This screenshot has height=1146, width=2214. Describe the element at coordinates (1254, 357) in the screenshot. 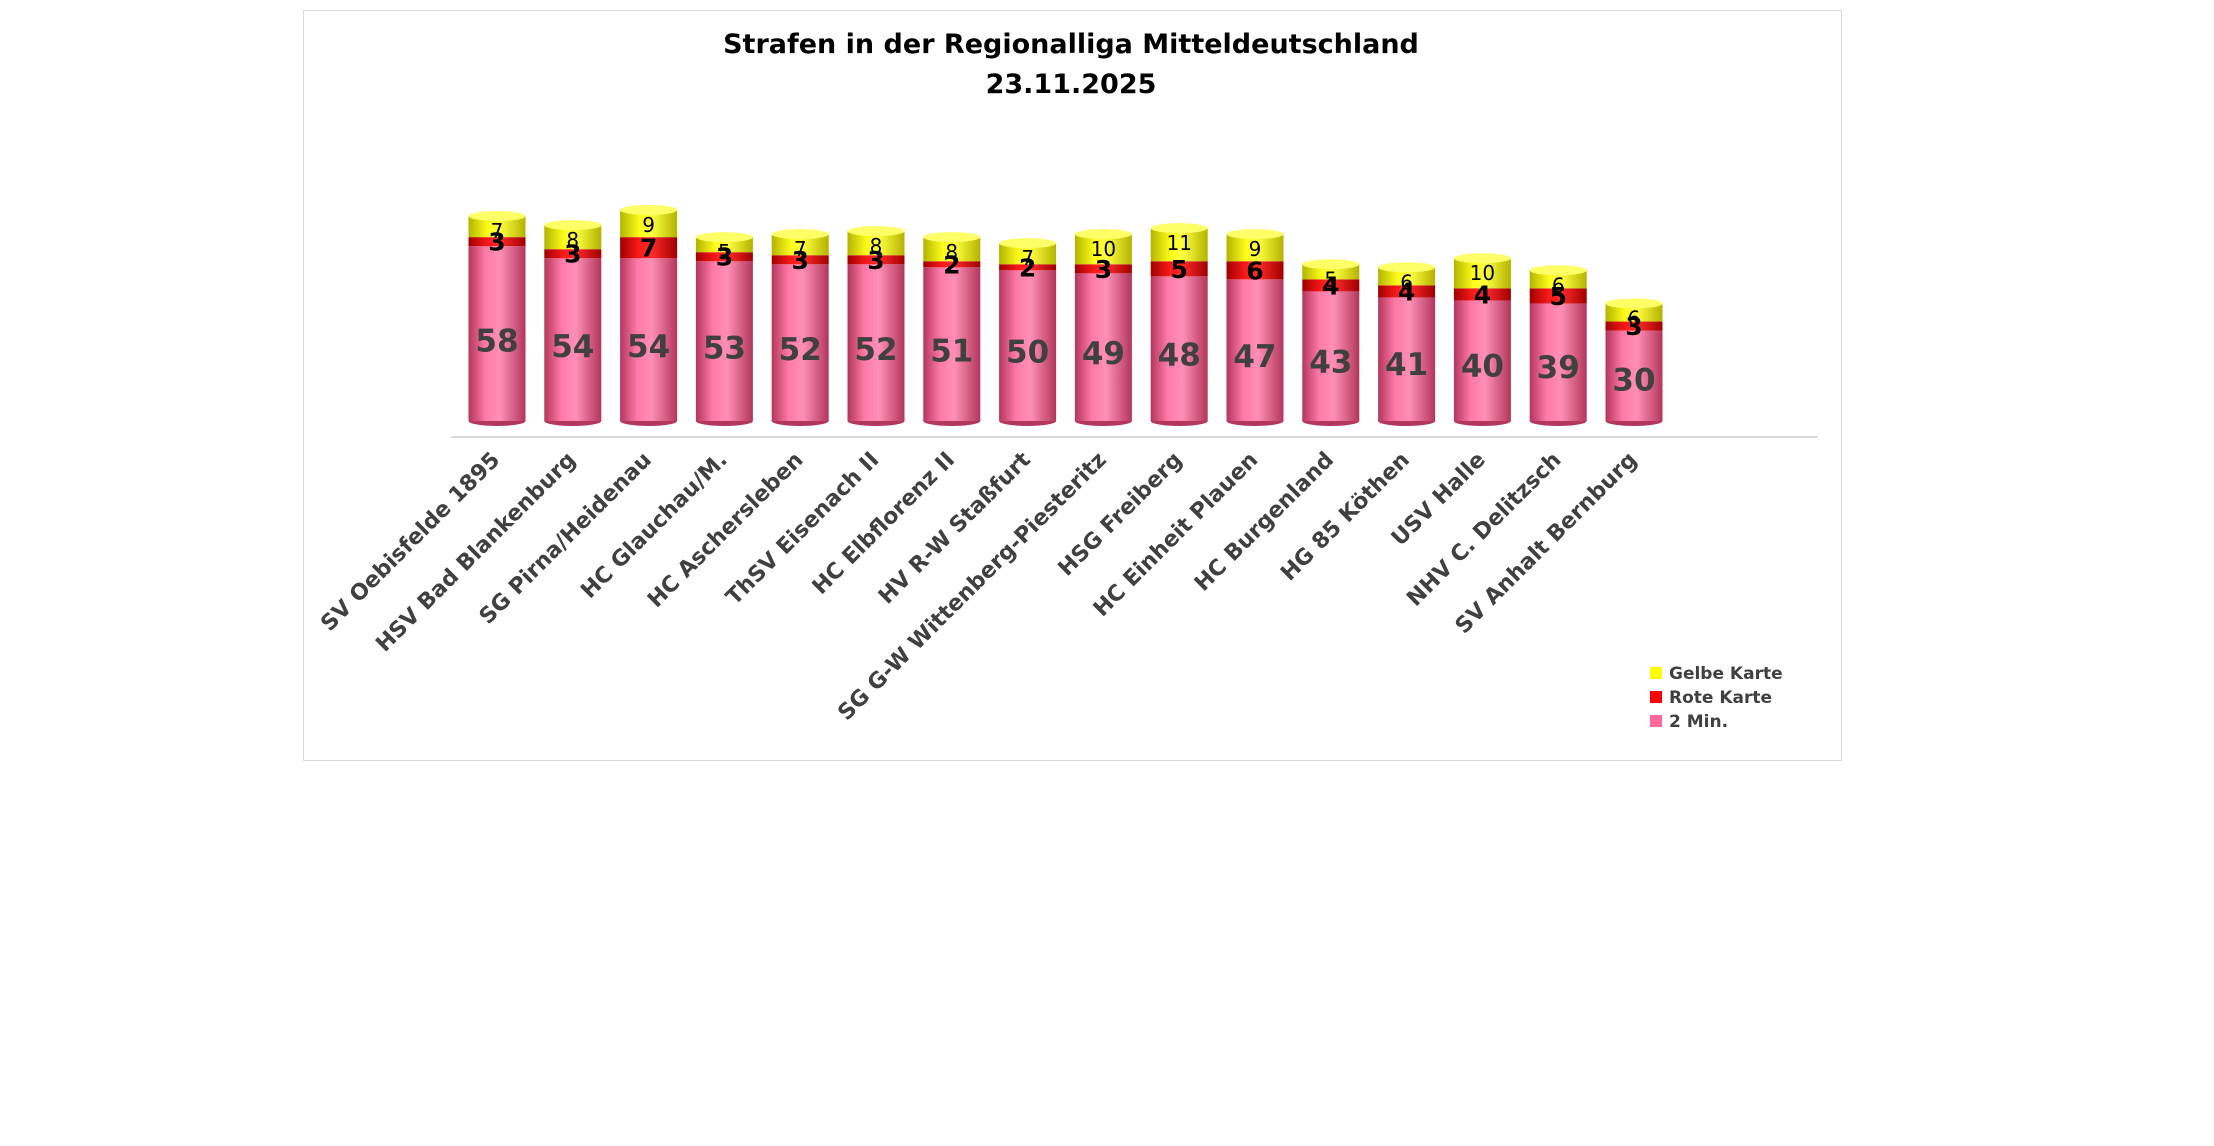

I see `data-label-2-min: 47` at that location.